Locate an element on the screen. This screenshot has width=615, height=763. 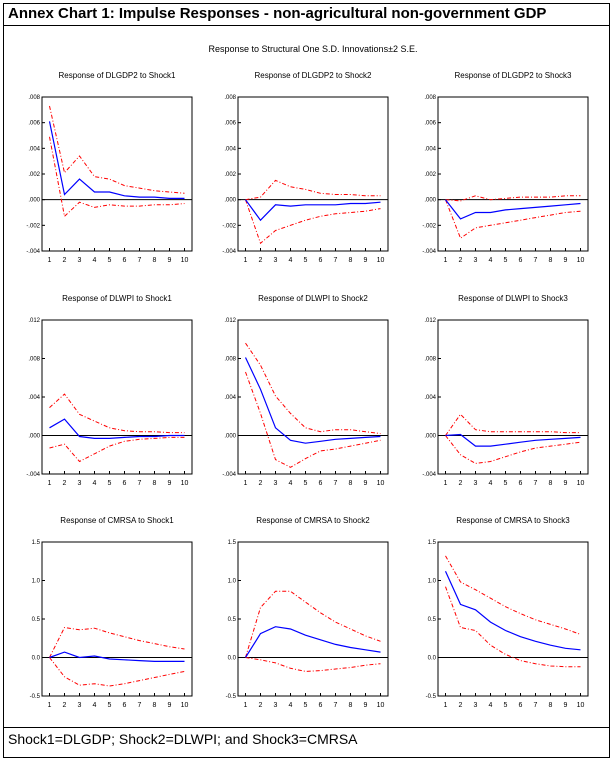
y-tick-label: 1.0 is located at coordinates (232, 582).